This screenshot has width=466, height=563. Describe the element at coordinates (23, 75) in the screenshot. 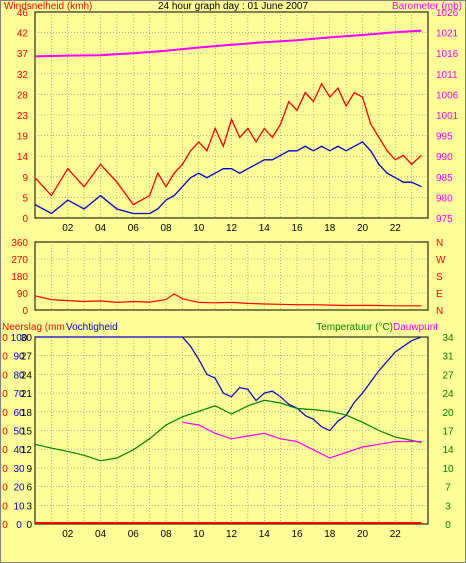

I see `wind-tick-label: 32` at that location.